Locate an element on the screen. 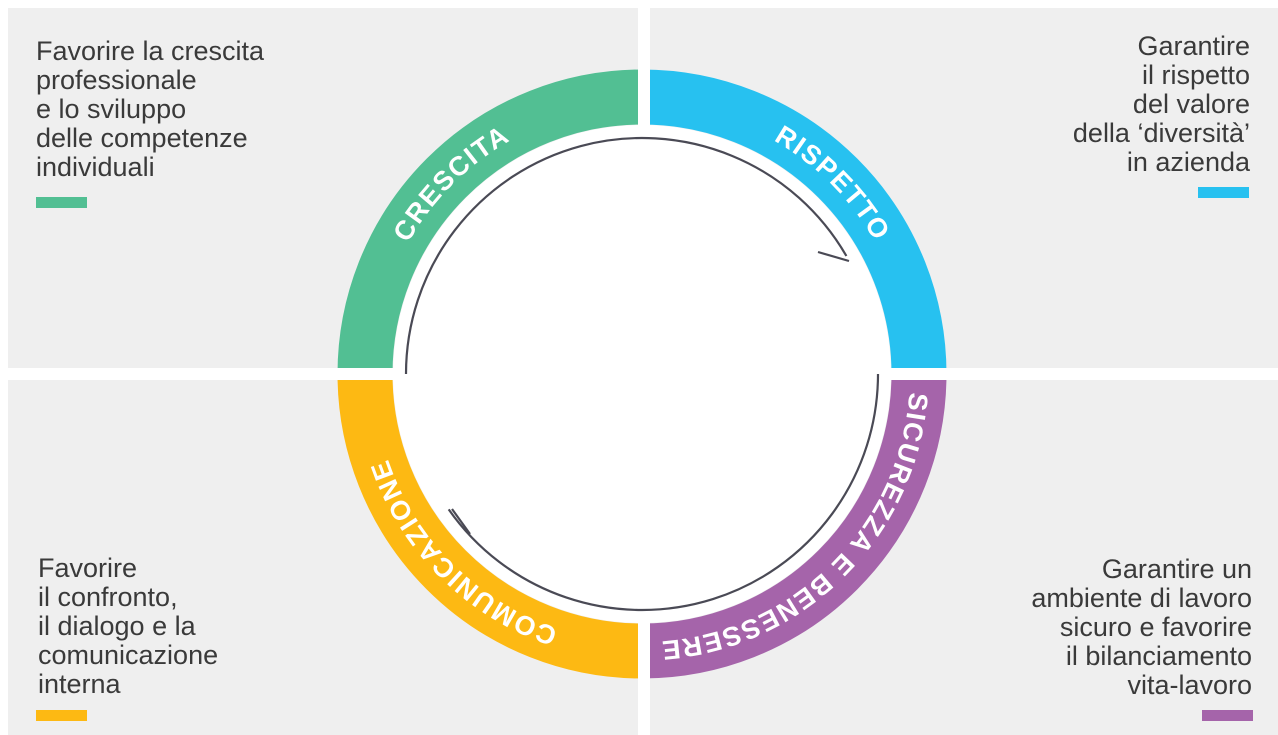 This screenshot has width=1278, height=735. description-line: vita-lavoro is located at coordinates (1189, 685).